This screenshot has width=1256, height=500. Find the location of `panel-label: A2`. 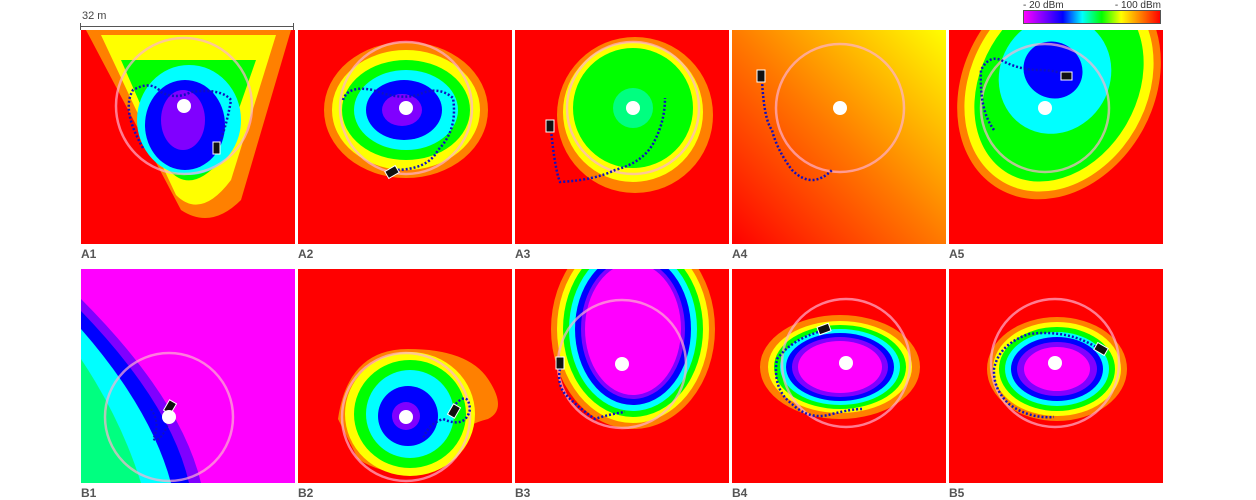

panel-label: A2 is located at coordinates (306, 254).